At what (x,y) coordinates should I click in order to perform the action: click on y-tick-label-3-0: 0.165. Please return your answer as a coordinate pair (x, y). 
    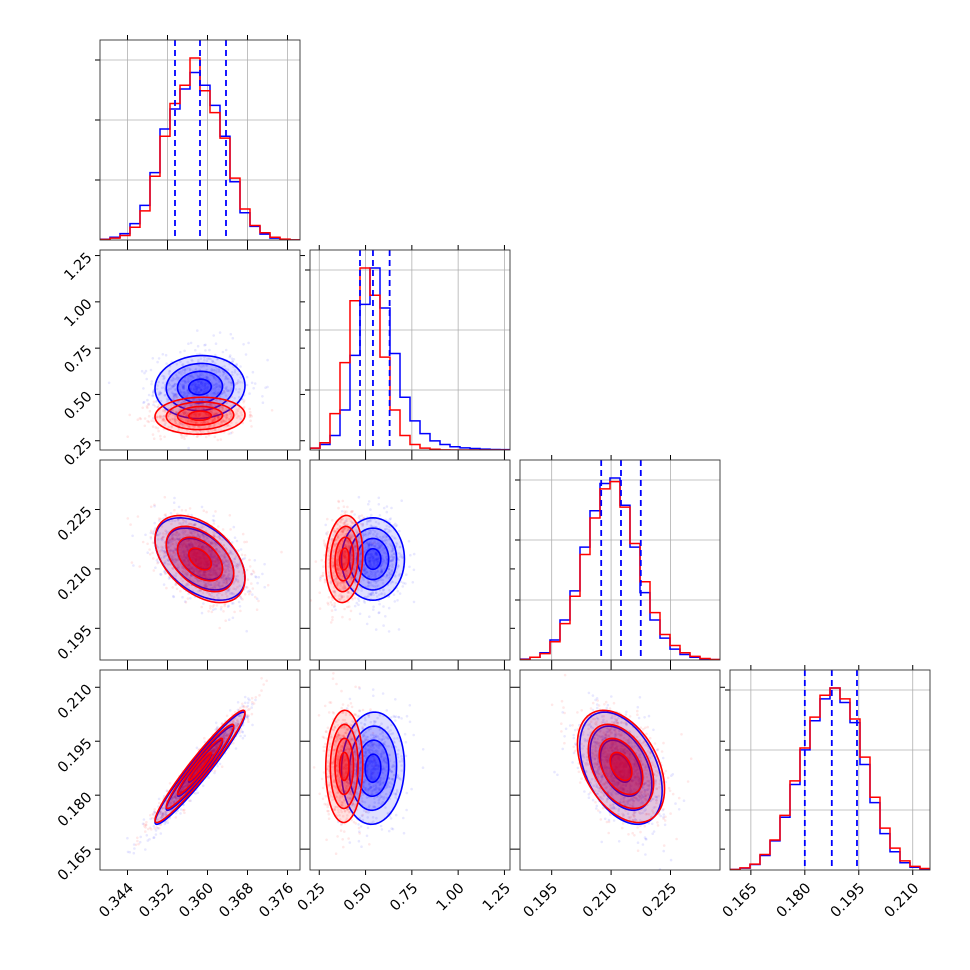
    Looking at the image, I should click on (75, 863).